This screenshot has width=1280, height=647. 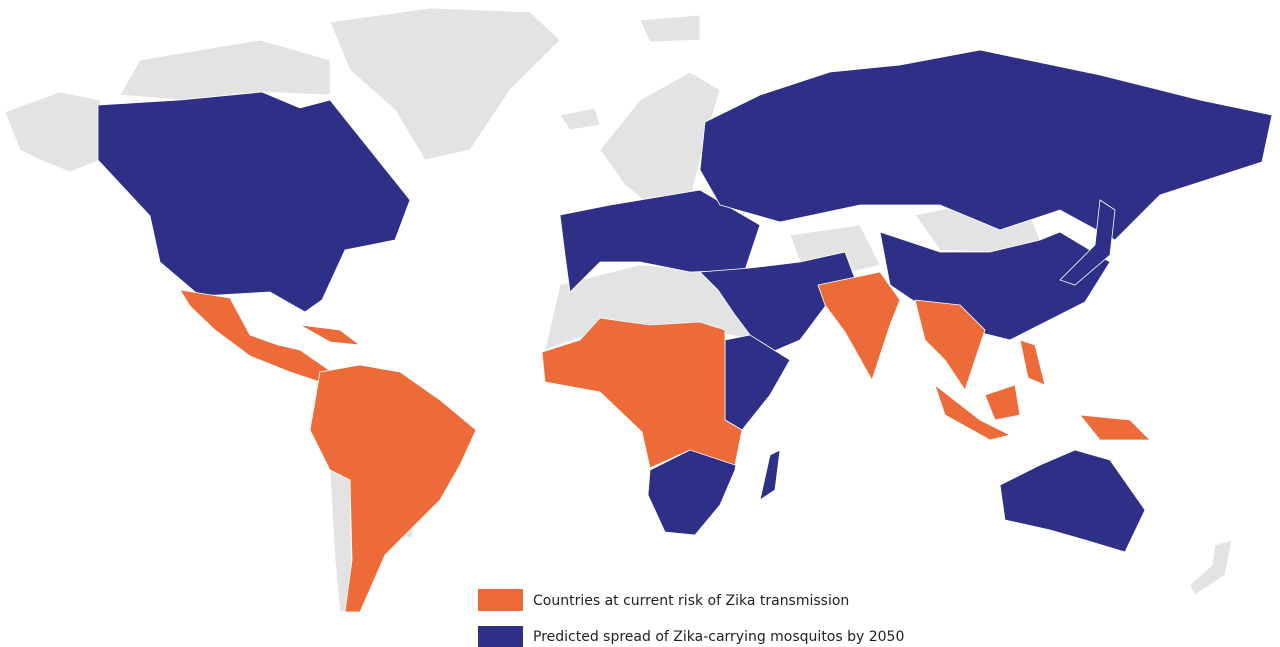 What do you see at coordinates (225, 70) in the screenshot?
I see `arctic-canada` at bounding box center [225, 70].